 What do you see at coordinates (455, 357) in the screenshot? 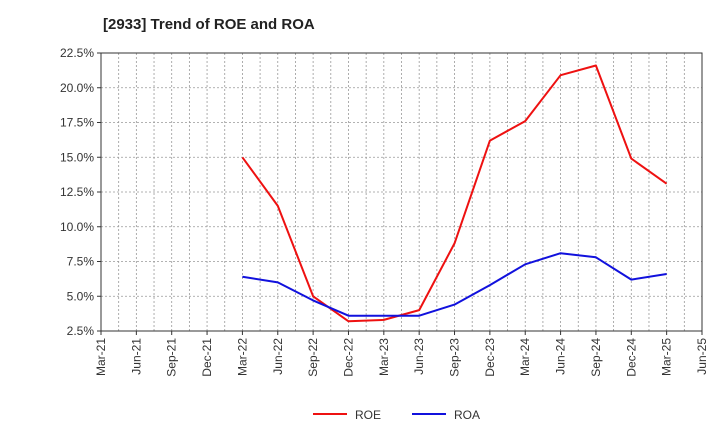
I see `x-tick-label: Sep-23` at bounding box center [455, 357].